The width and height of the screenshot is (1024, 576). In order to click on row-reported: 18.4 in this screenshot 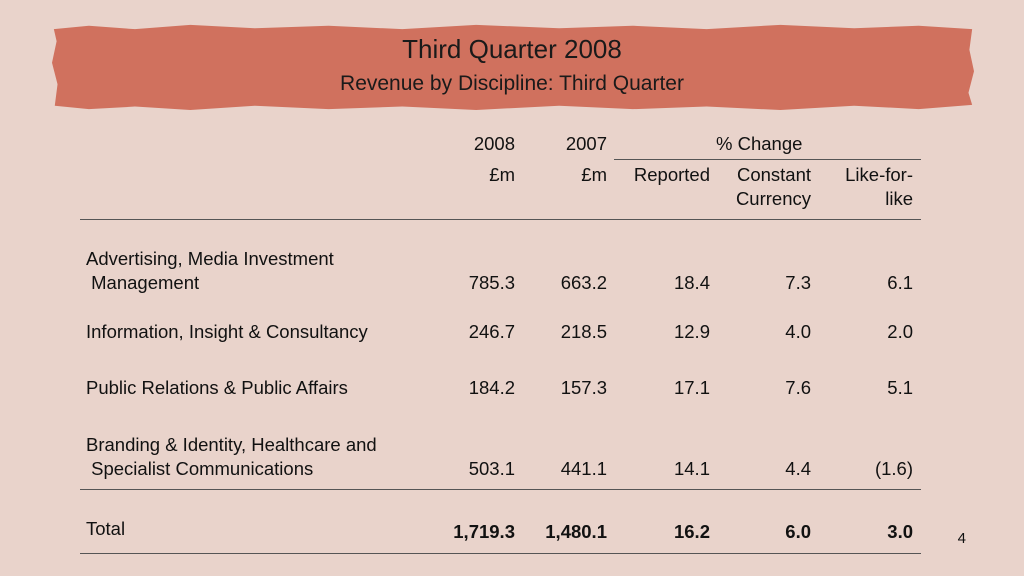, I will do `click(691, 282)`.